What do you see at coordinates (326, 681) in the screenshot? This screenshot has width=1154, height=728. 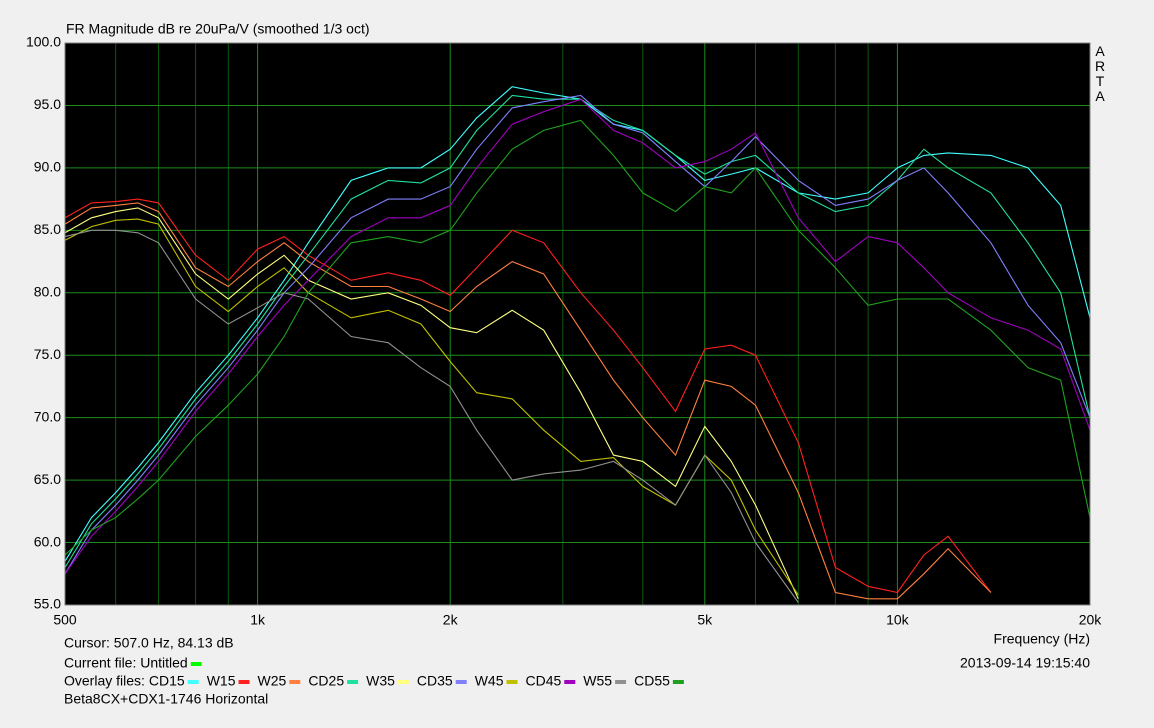 I see `legend-label: CD25` at bounding box center [326, 681].